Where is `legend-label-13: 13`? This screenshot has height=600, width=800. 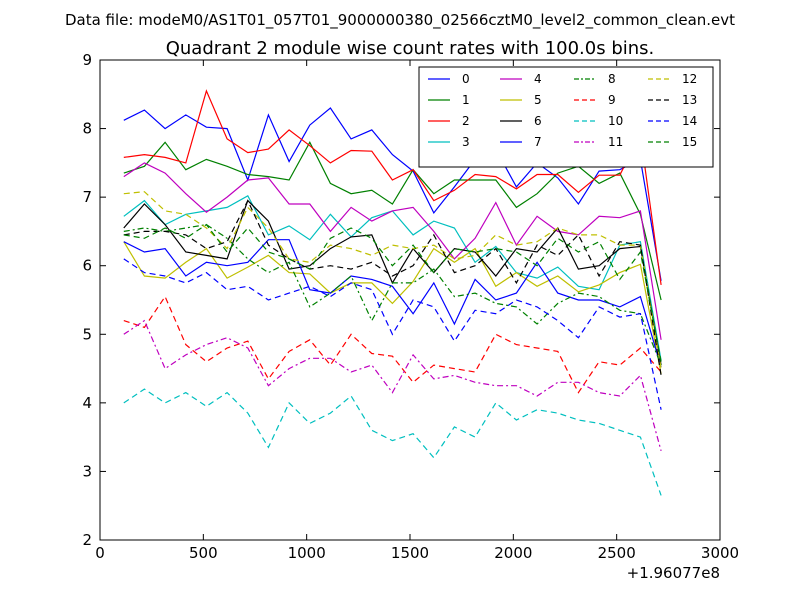 legend-label-13: 13 is located at coordinates (689, 100).